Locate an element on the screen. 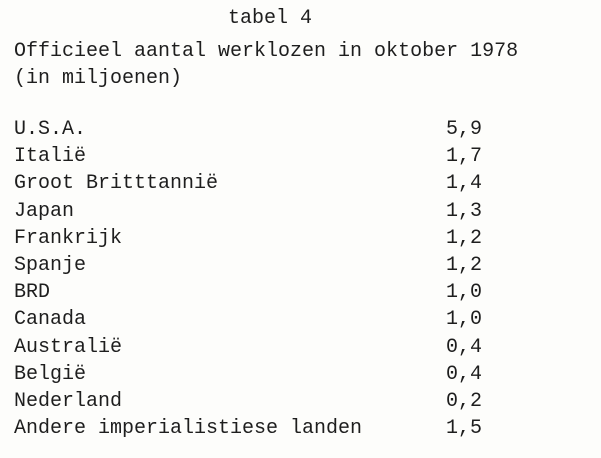  table-row: Nederland 0,2 is located at coordinates (248, 403).